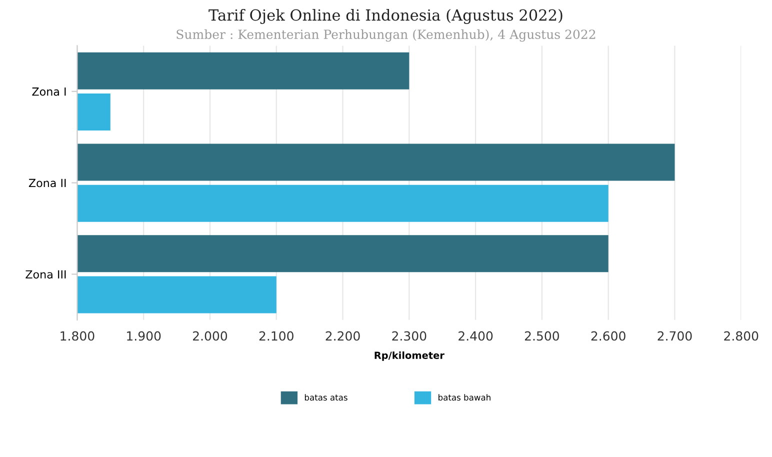 The height and width of the screenshot is (457, 772). What do you see at coordinates (77, 336) in the screenshot?
I see `x-tick-label: 1.800` at bounding box center [77, 336].